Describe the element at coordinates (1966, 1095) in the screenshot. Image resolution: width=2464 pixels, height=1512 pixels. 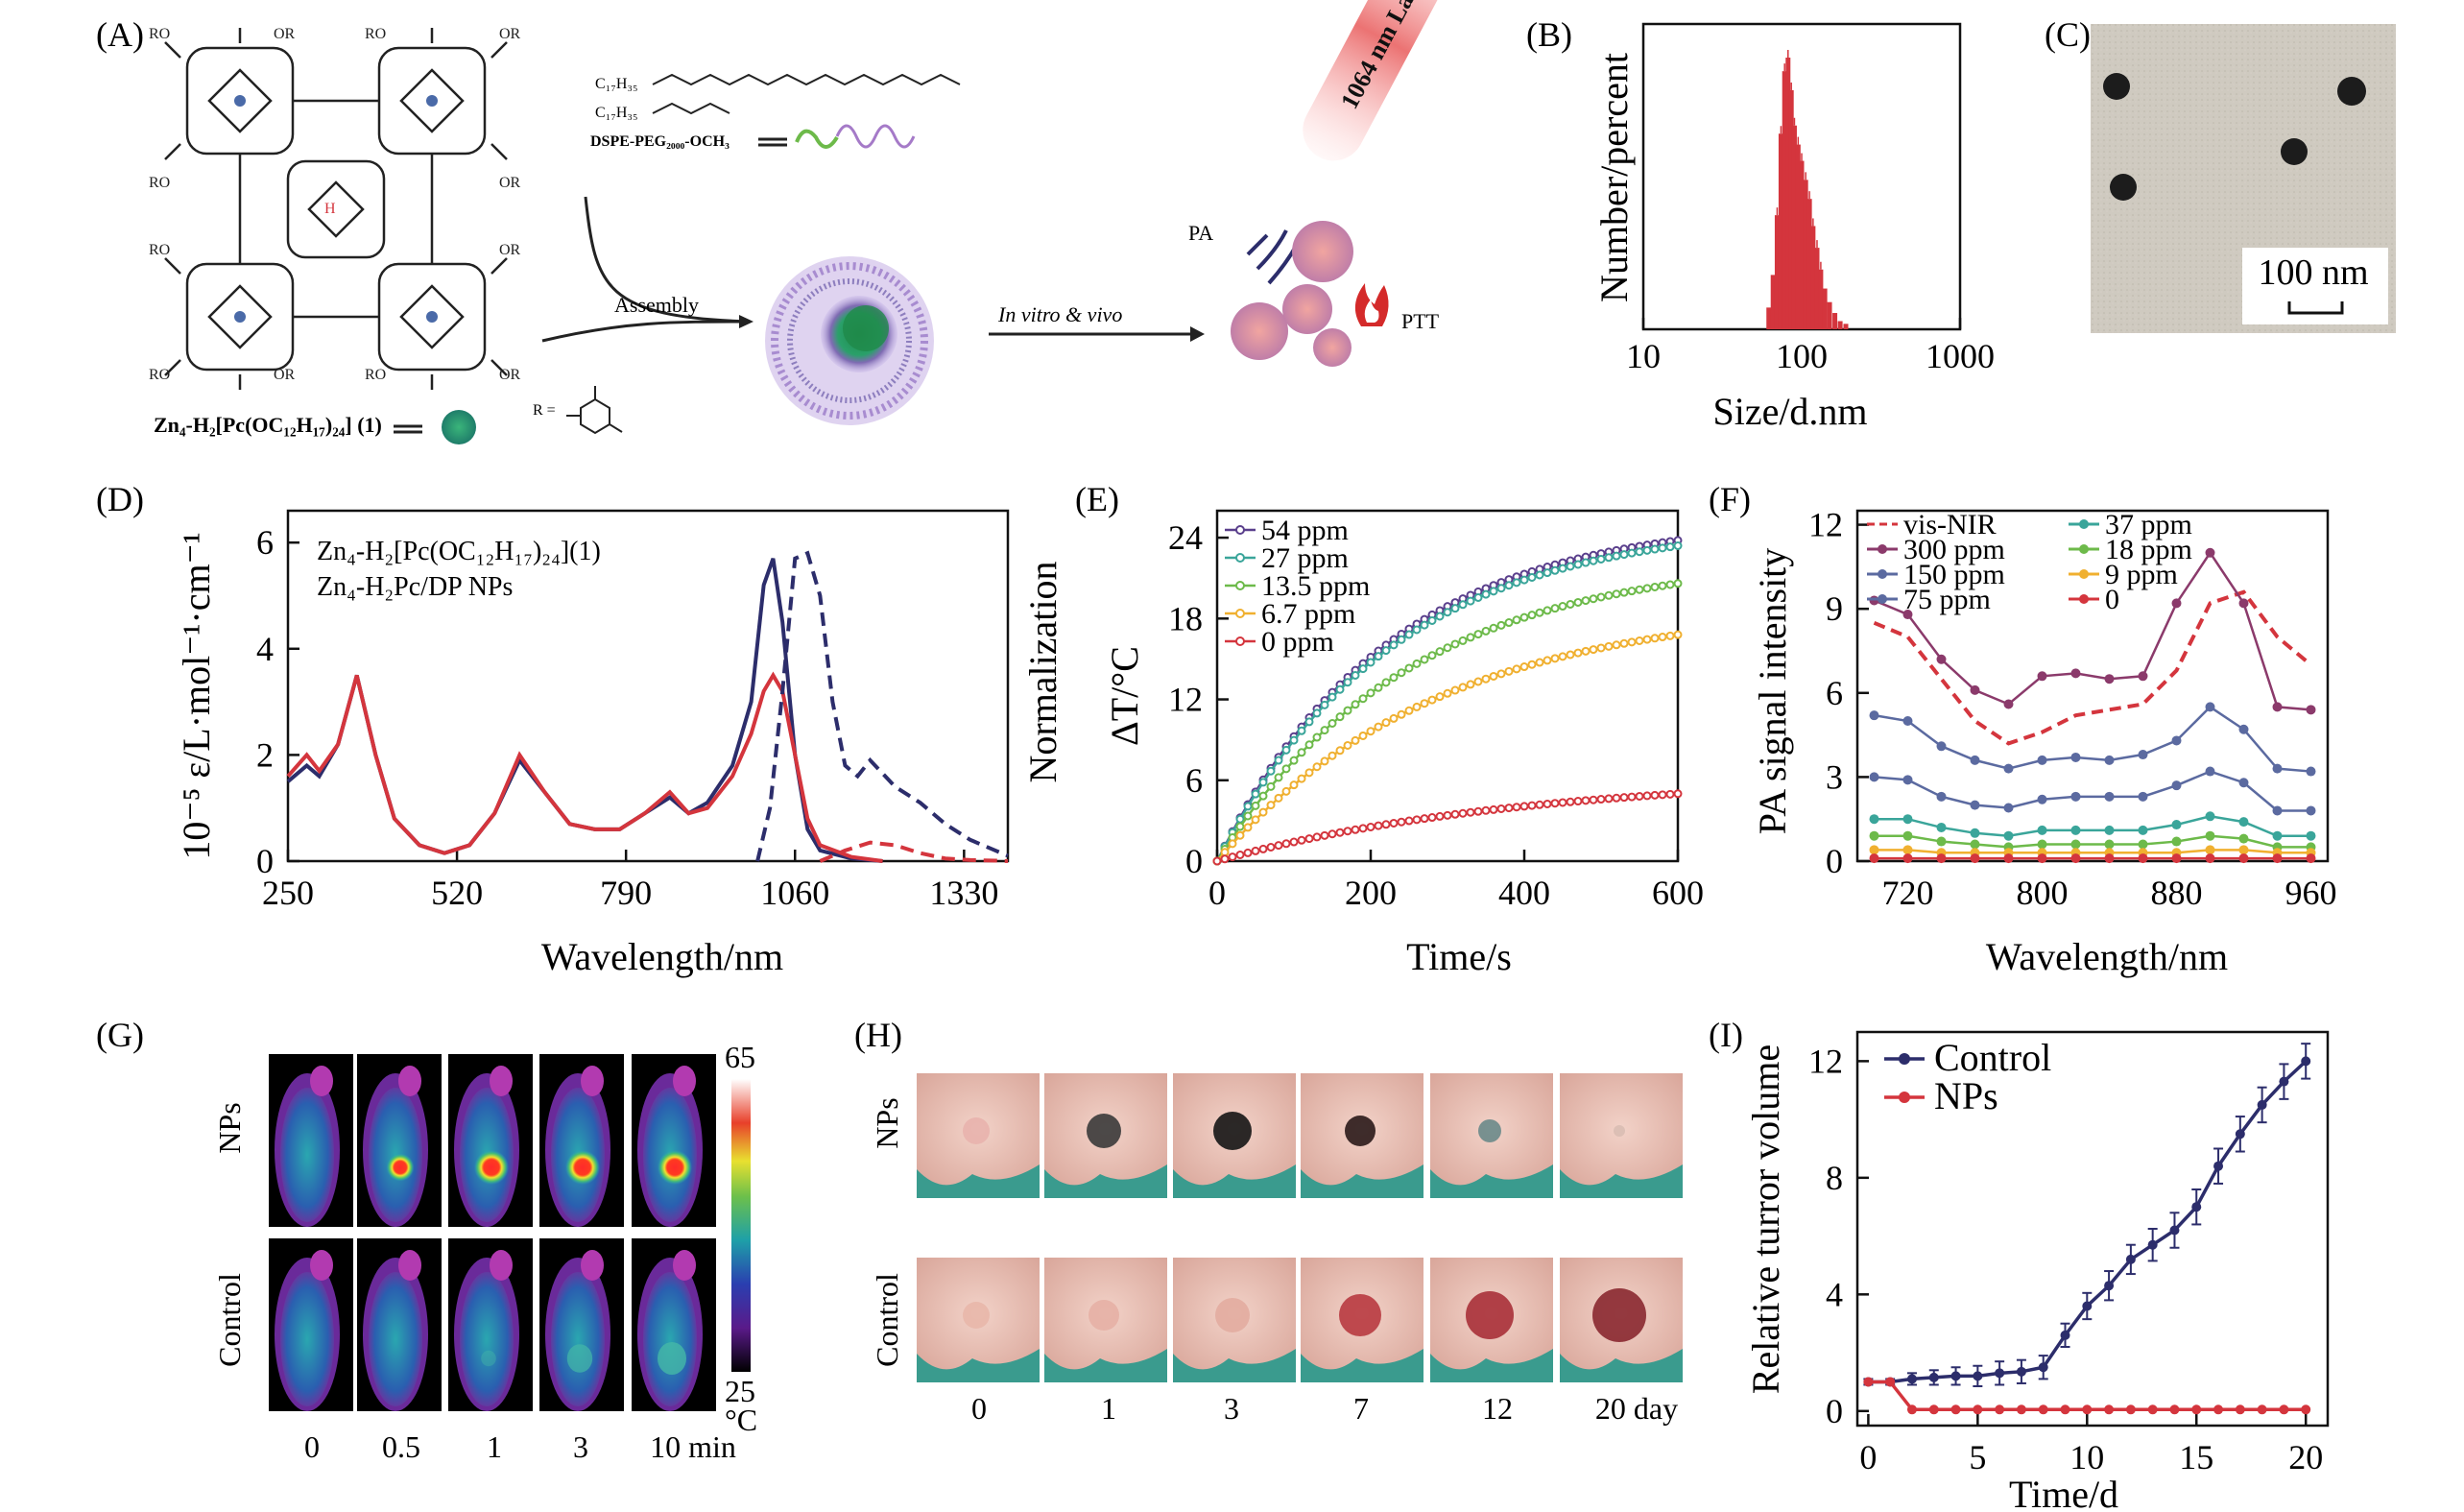
I see `legend-label: NPs` at that location.